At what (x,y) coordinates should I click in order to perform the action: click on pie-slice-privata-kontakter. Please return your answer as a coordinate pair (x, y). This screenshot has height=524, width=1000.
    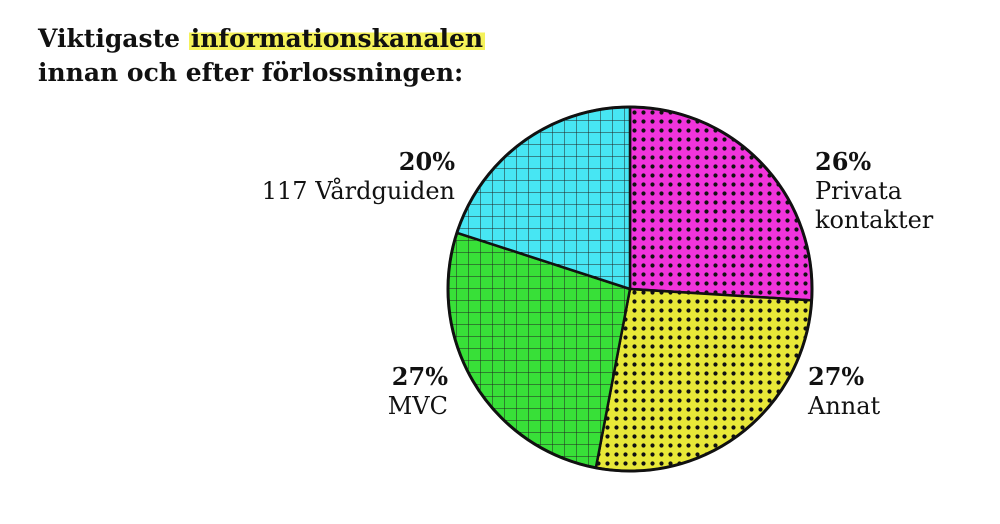
    Looking at the image, I should click on (721, 203).